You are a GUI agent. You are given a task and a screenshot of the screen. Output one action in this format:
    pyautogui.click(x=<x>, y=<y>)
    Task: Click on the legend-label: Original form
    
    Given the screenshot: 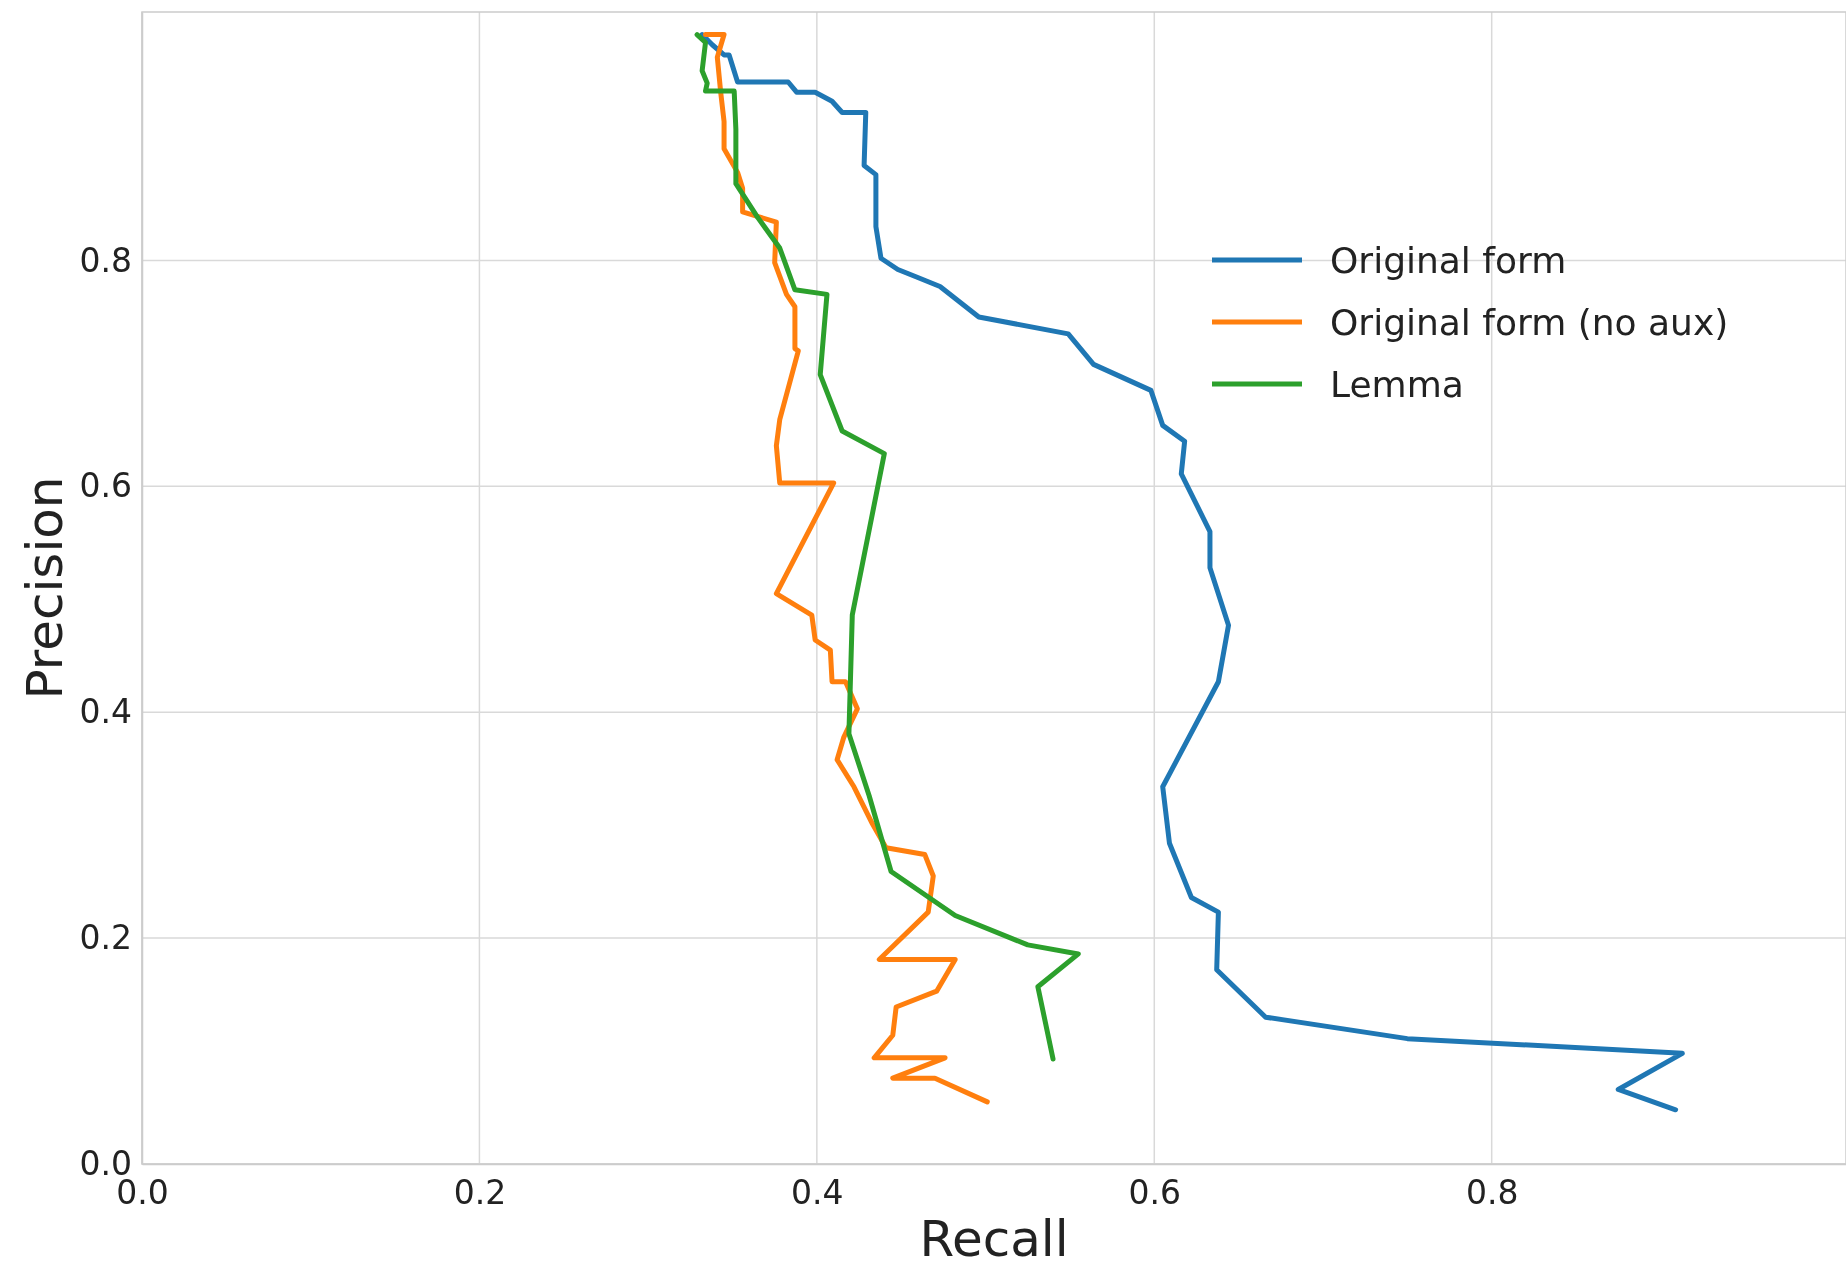 What is the action you would take?
    pyautogui.click(x=1448, y=260)
    